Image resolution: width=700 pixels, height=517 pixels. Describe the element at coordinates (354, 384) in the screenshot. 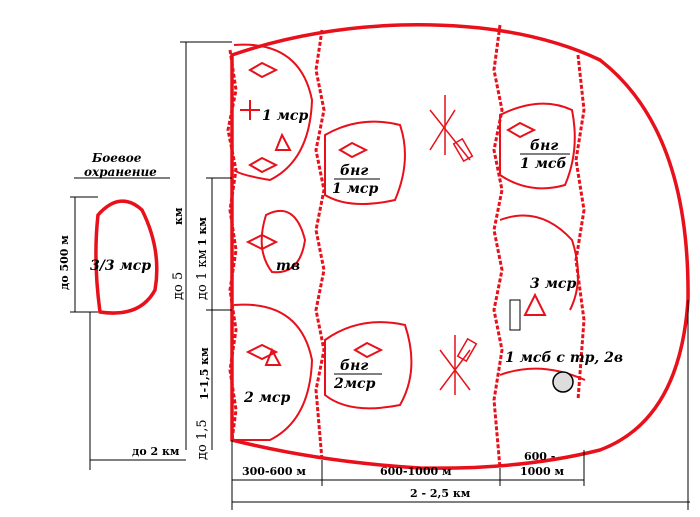

I see `bng2-bottom-label: 2мср` at that location.